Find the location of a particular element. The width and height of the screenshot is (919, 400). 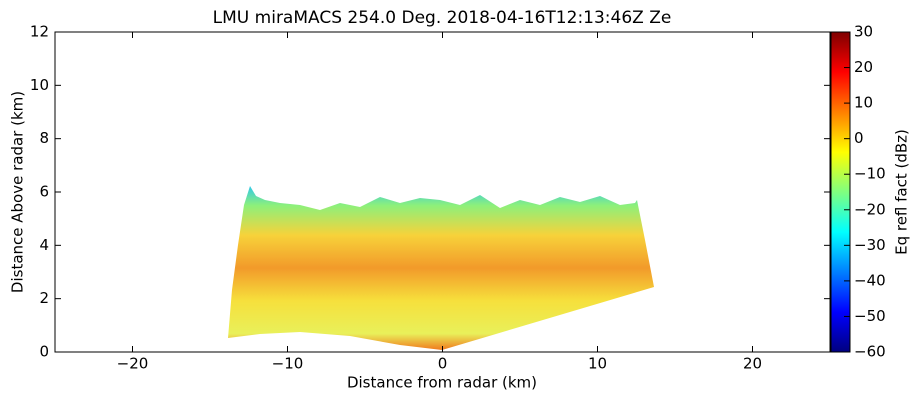

colorbar-tick-label: 10 is located at coordinates (863, 103).